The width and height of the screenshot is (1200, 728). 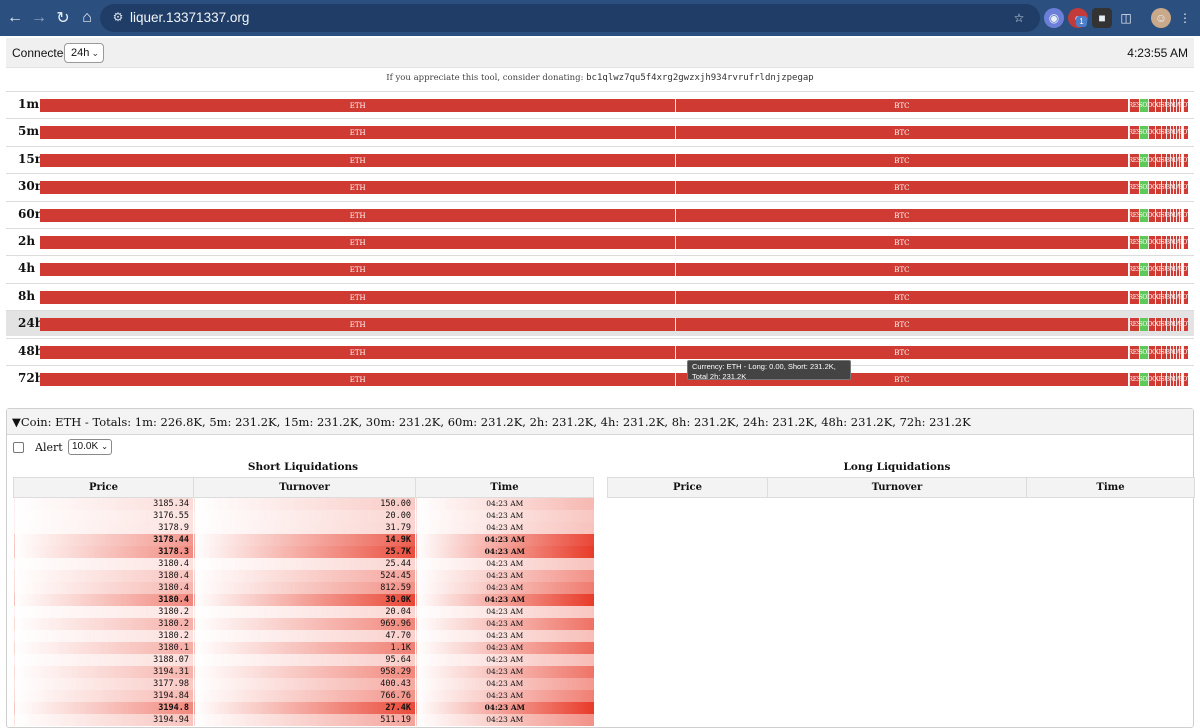 I want to click on address-bar, so click(x=570, y=18).